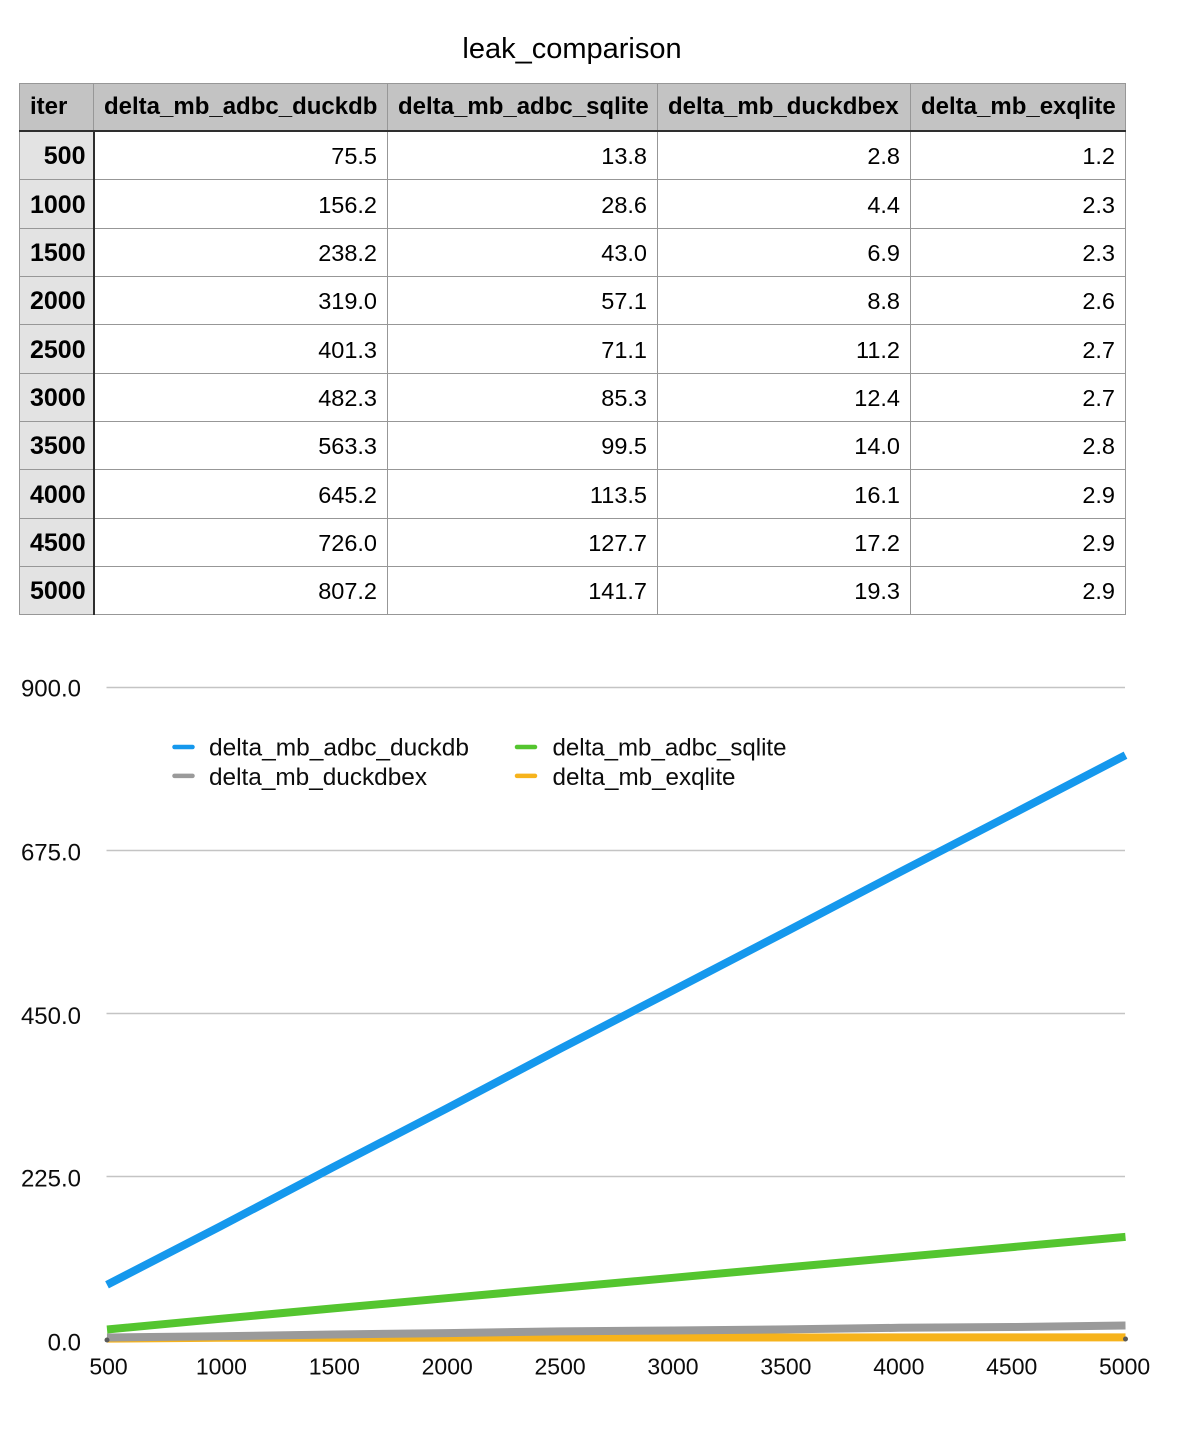 The width and height of the screenshot is (1200, 1437). I want to click on svg-text: 1500, so click(334, 1366).